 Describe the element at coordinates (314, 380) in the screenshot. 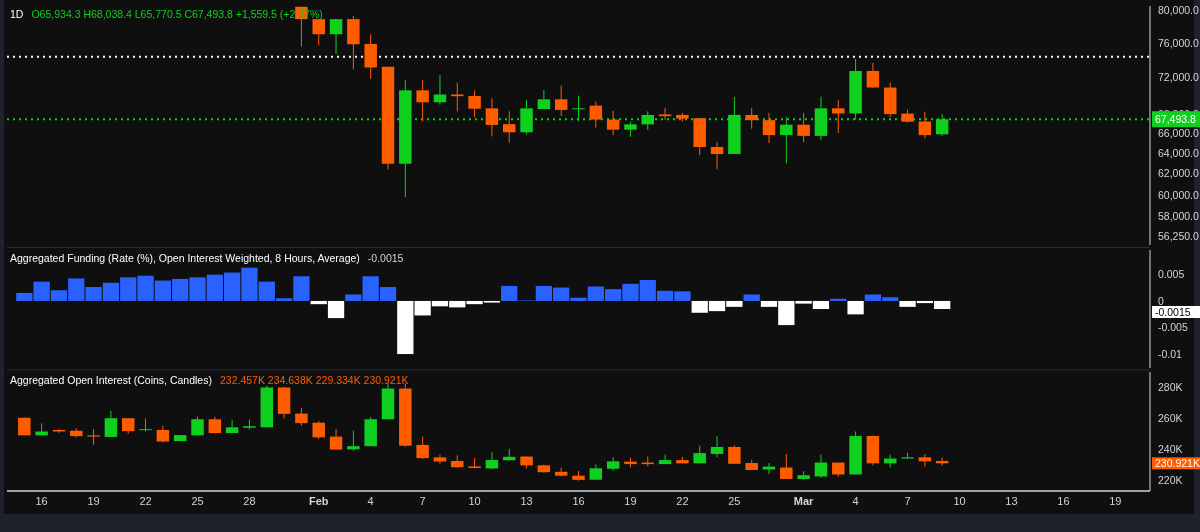

I see `chart-subtitle: 232.457K 234.638K 229.334K 230.921K` at that location.